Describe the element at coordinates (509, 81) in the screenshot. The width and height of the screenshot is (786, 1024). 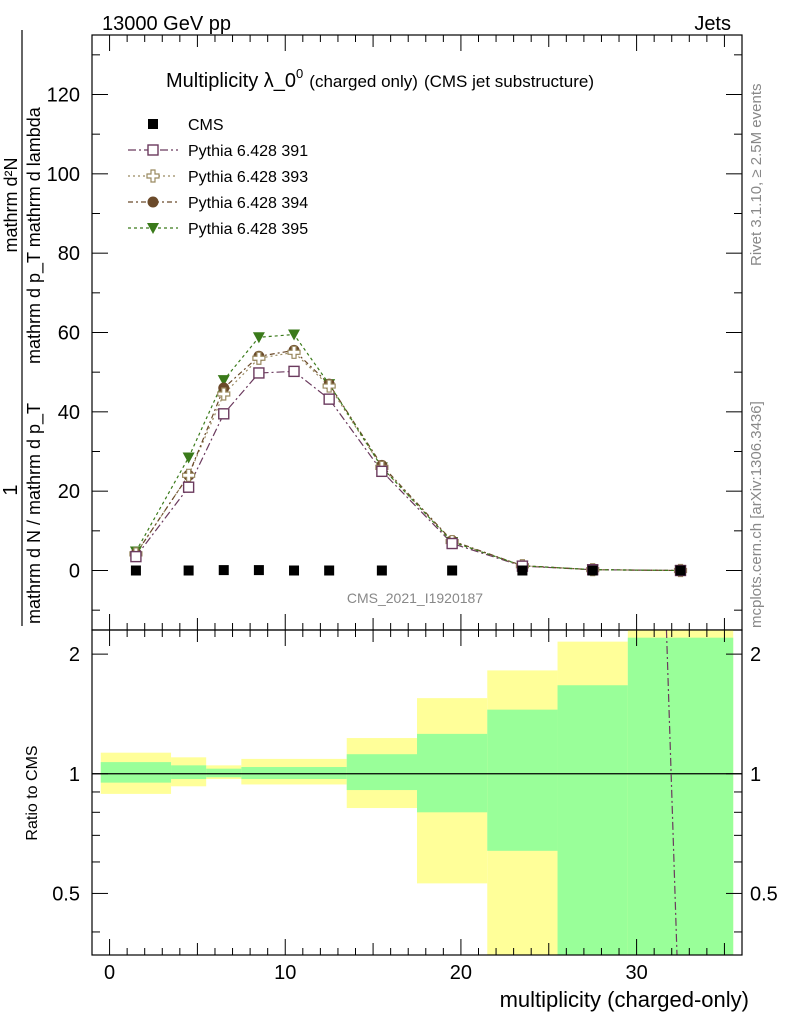
I see `title-suffix-2: (CMS jet substructure)` at that location.